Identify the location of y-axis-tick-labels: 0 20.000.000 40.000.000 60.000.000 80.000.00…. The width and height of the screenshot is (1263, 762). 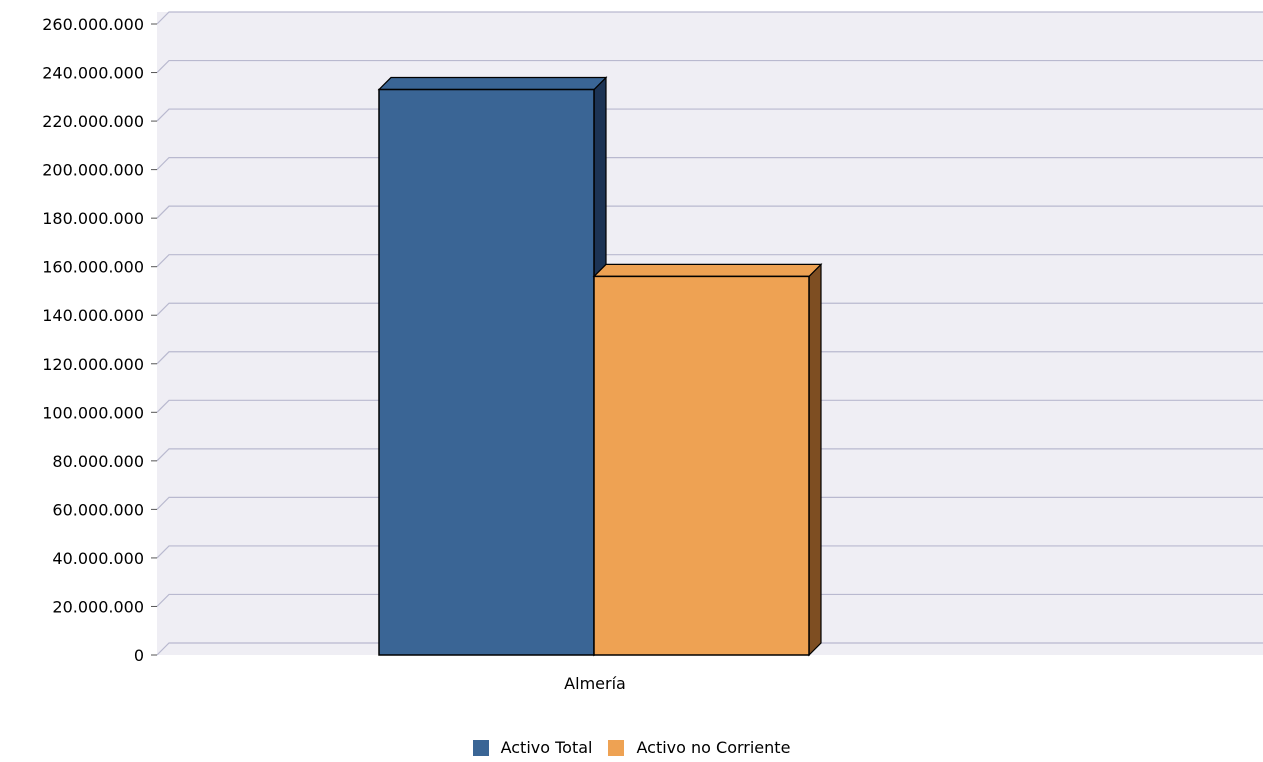
(93, 340).